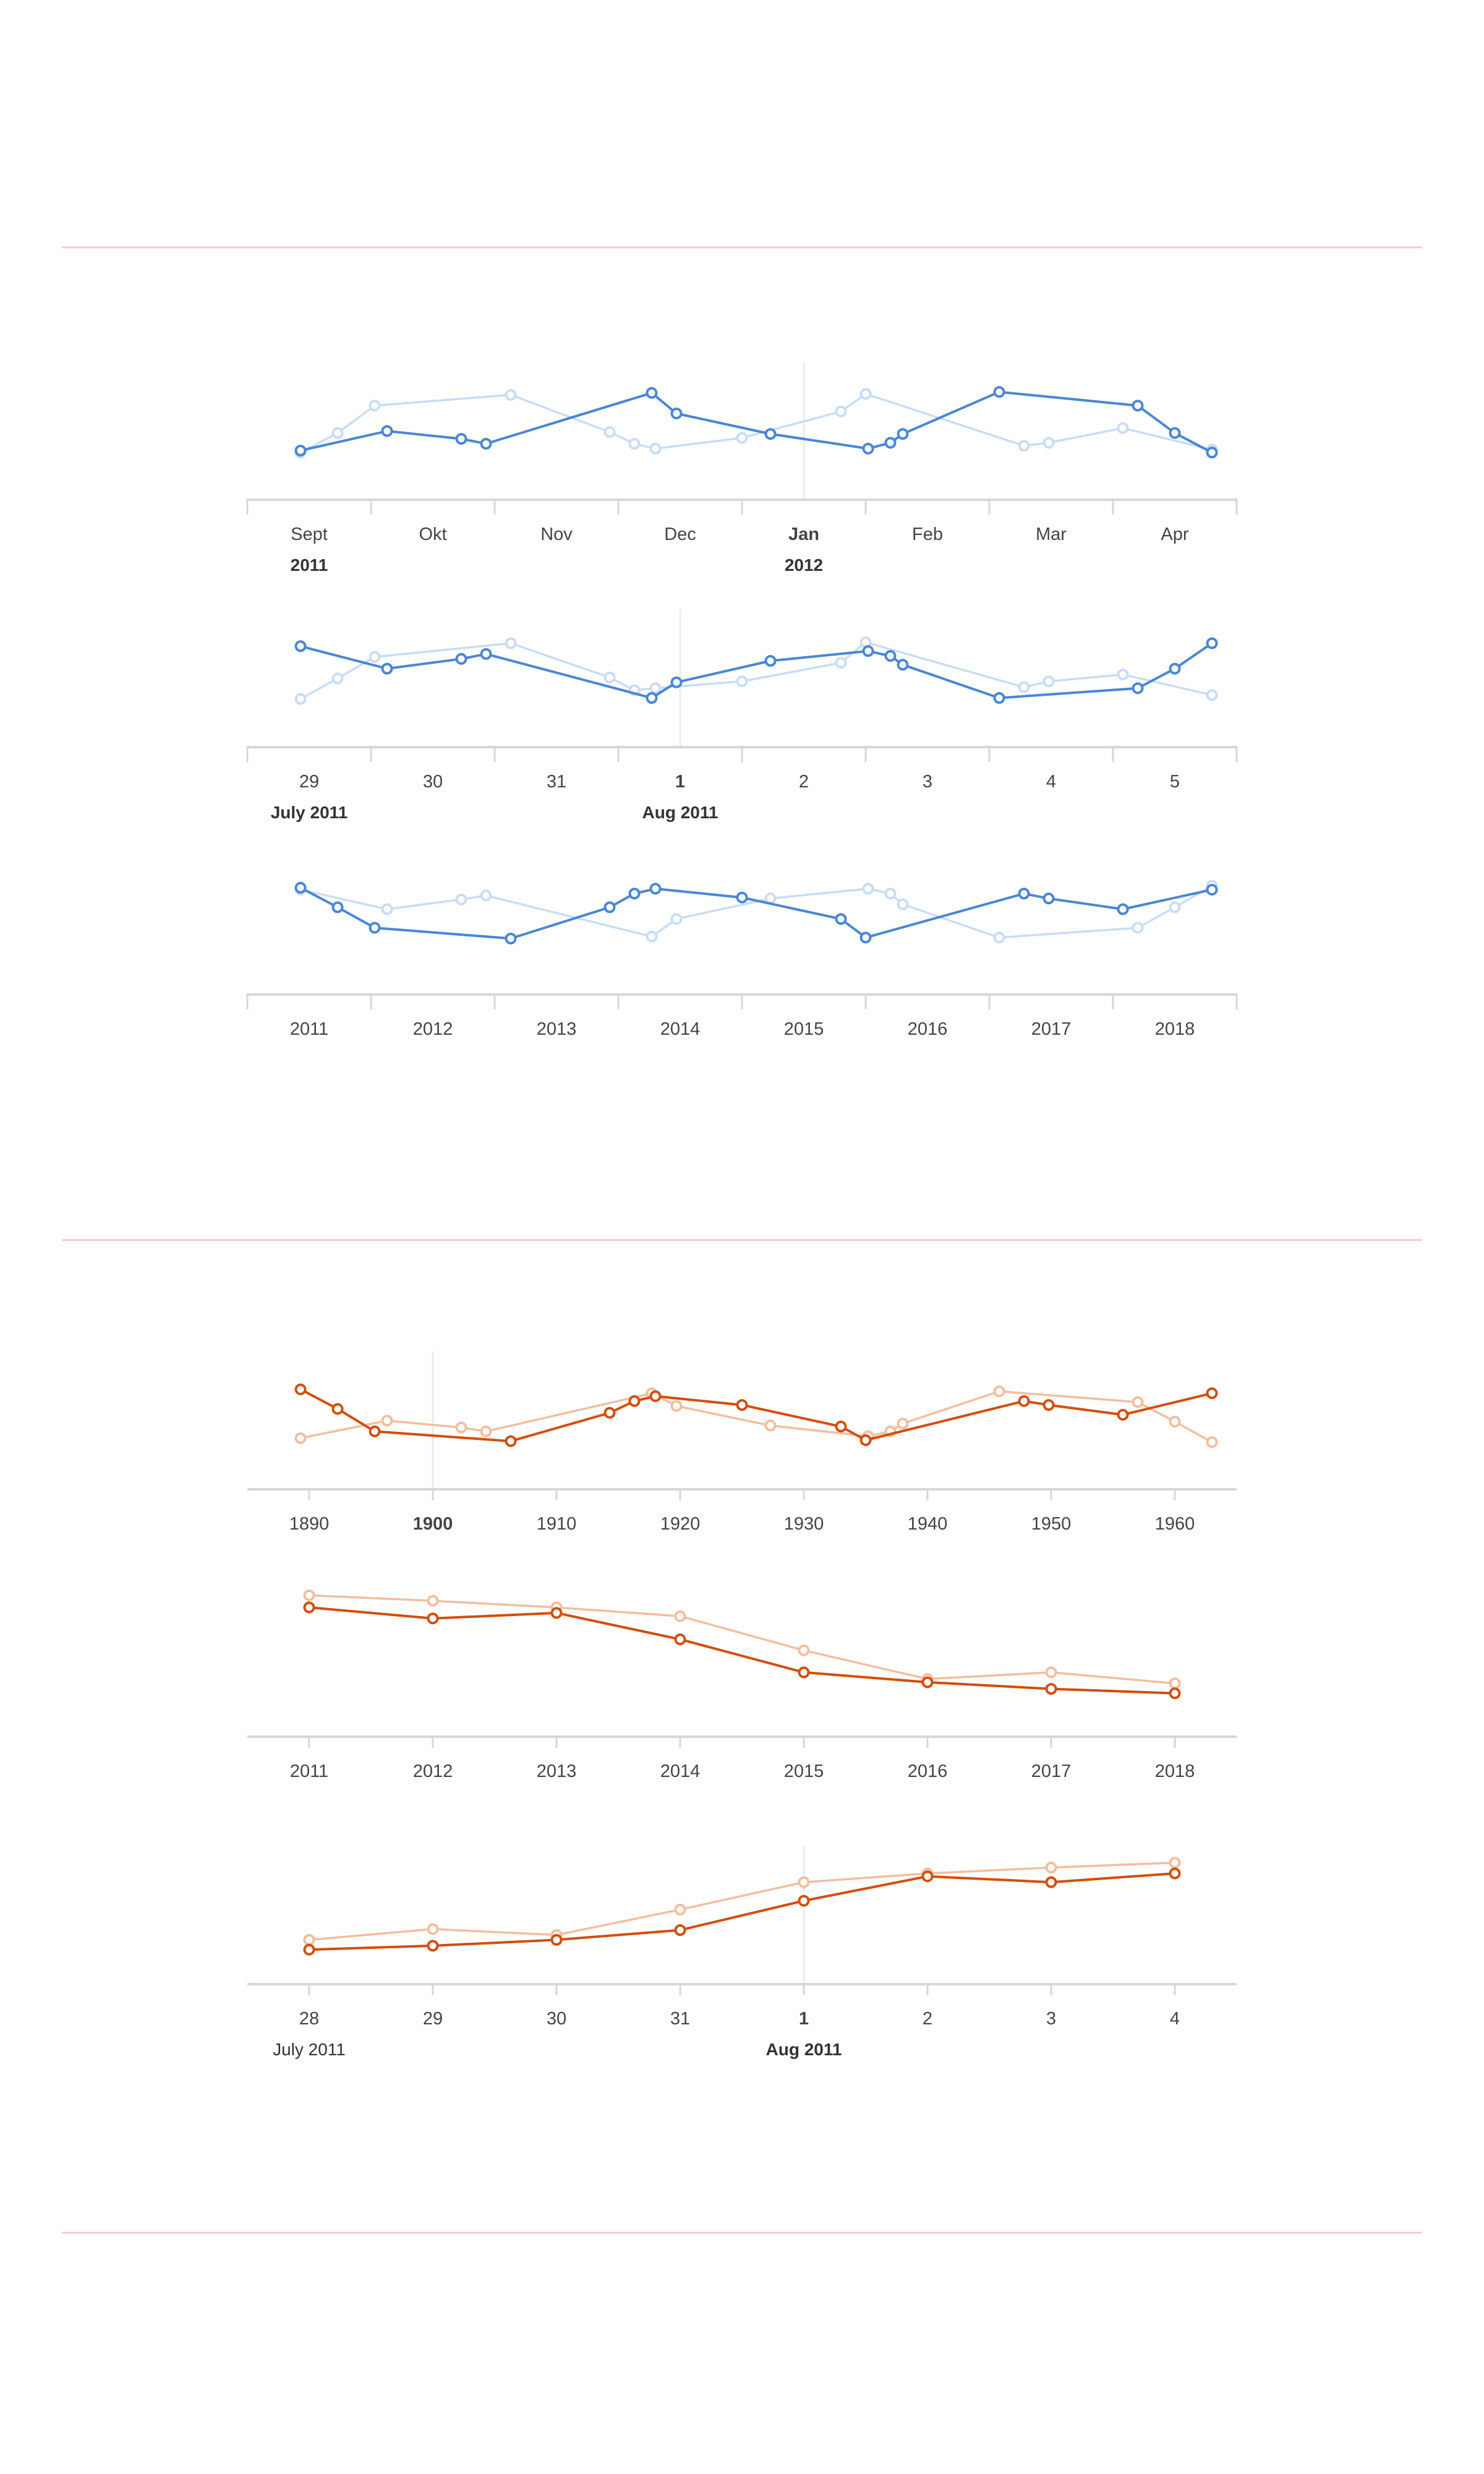 The height and width of the screenshot is (2474, 1484). What do you see at coordinates (1051, 534) in the screenshot?
I see `x-tick-label: Mar` at bounding box center [1051, 534].